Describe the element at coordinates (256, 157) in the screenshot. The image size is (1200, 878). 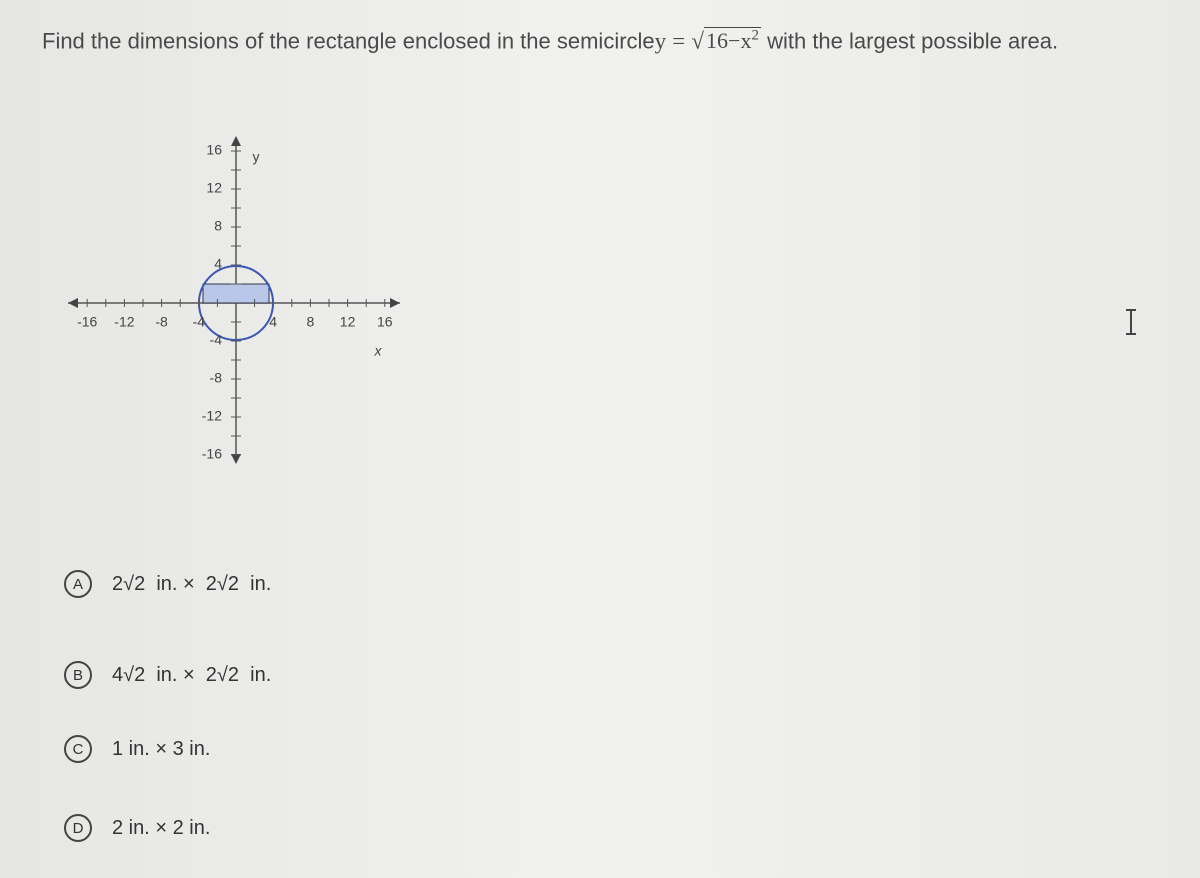
I see `y-axis-label: y` at that location.